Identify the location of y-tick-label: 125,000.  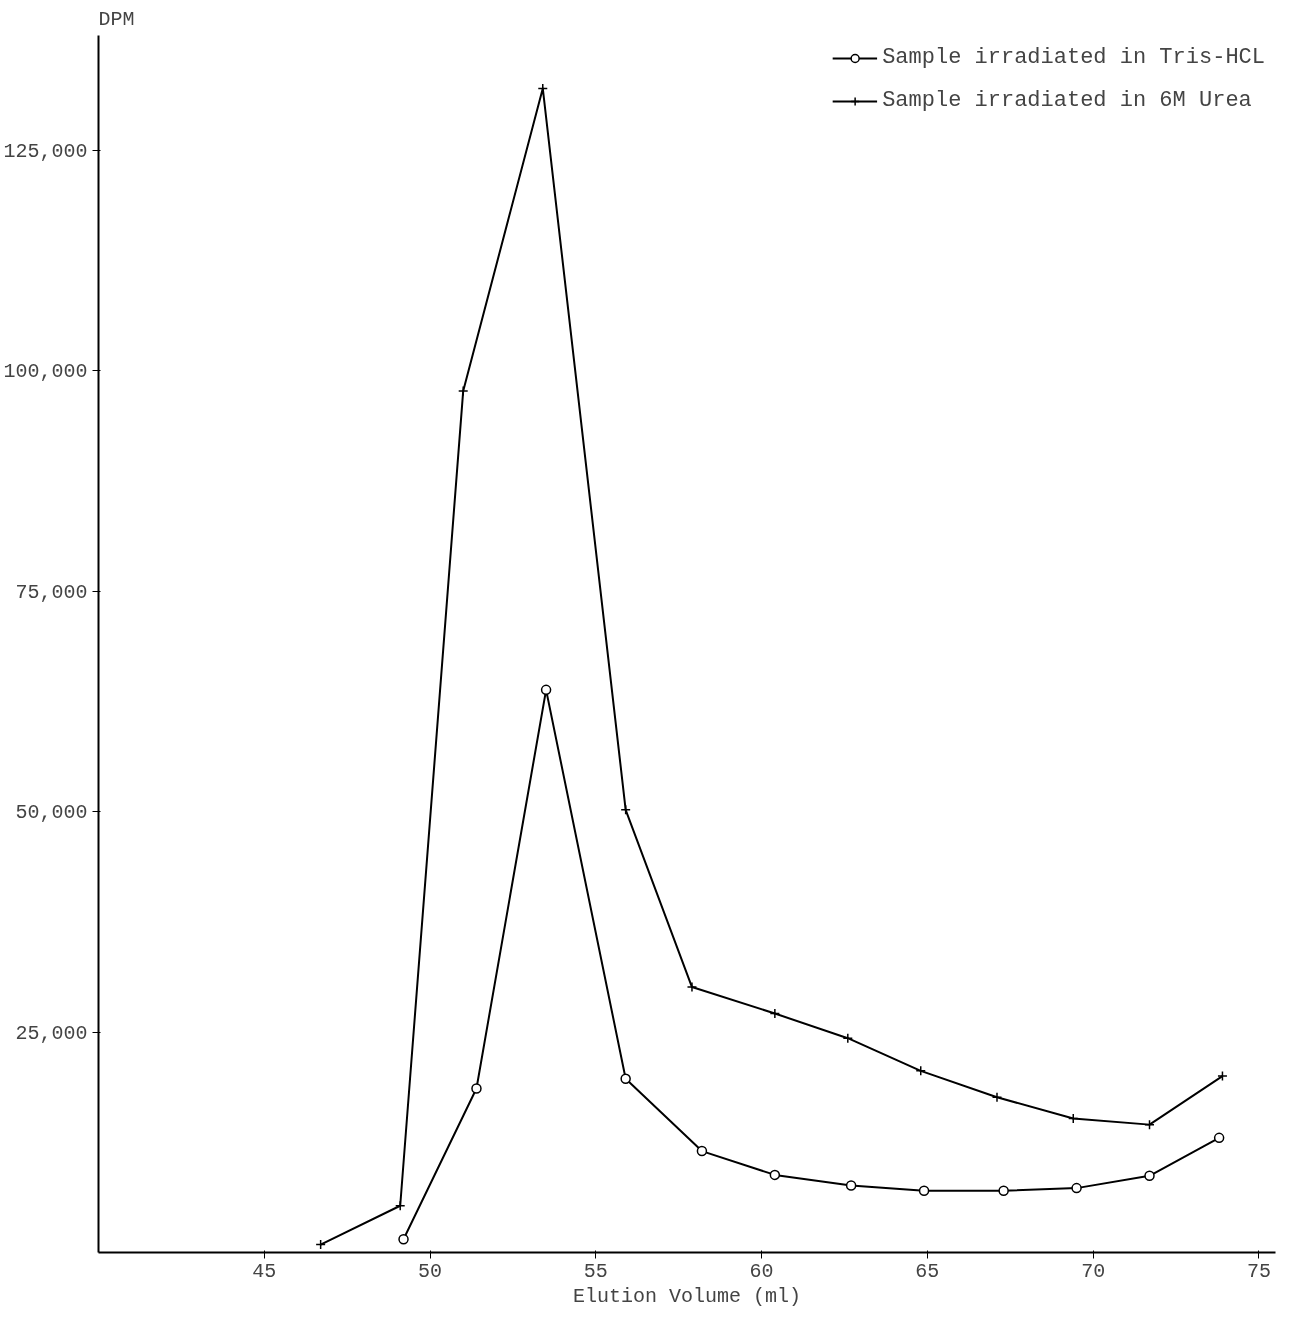
(45, 151).